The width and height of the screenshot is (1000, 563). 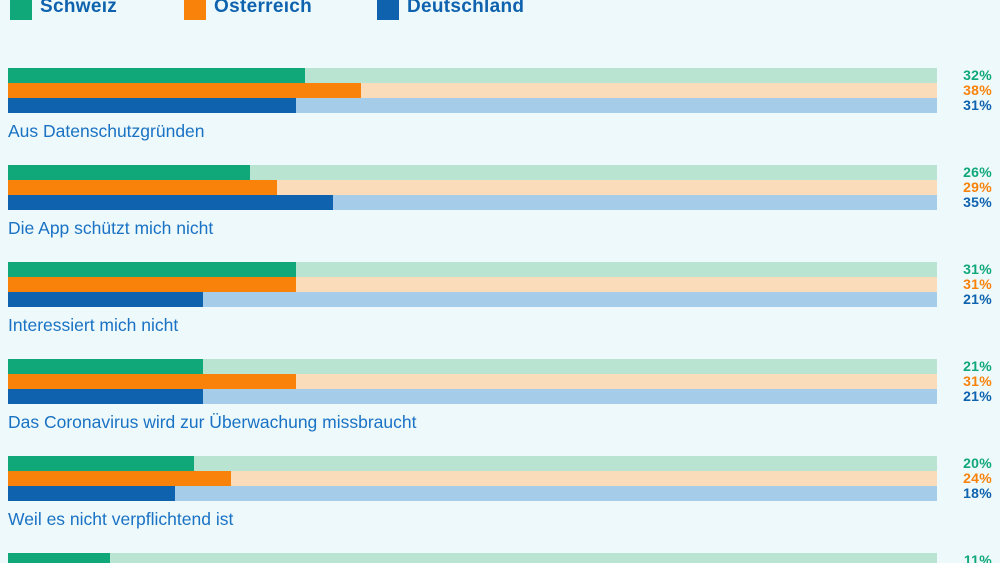 I want to click on value-label-schweiz: 21%, so click(x=977, y=366).